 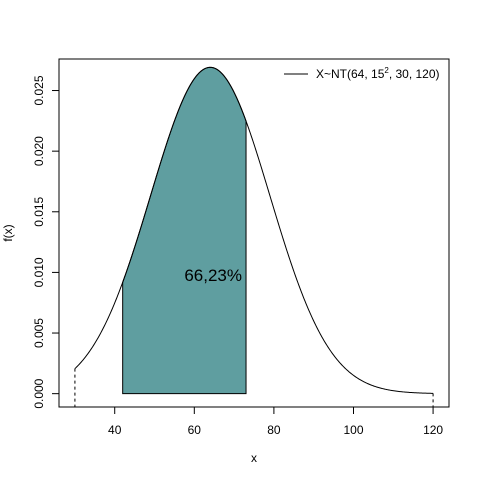 What do you see at coordinates (433, 430) in the screenshot?
I see `x-tick-label: 120` at bounding box center [433, 430].